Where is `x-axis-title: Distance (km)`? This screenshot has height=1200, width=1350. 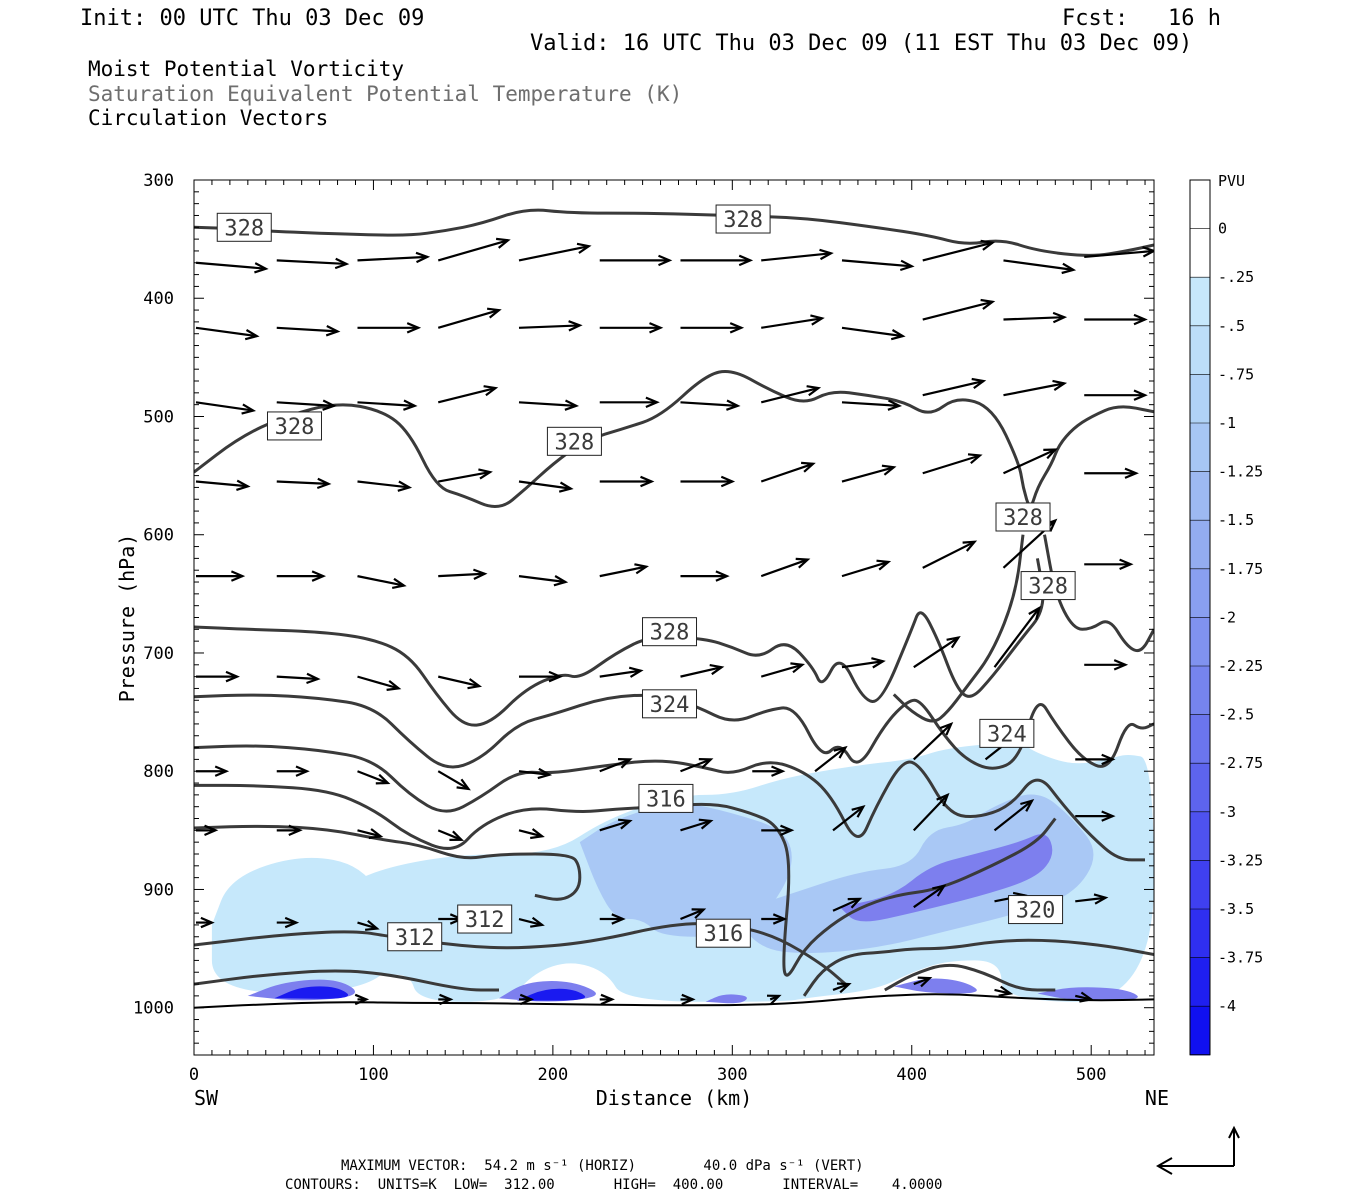
x-axis-title: Distance (km) is located at coordinates (674, 1098).